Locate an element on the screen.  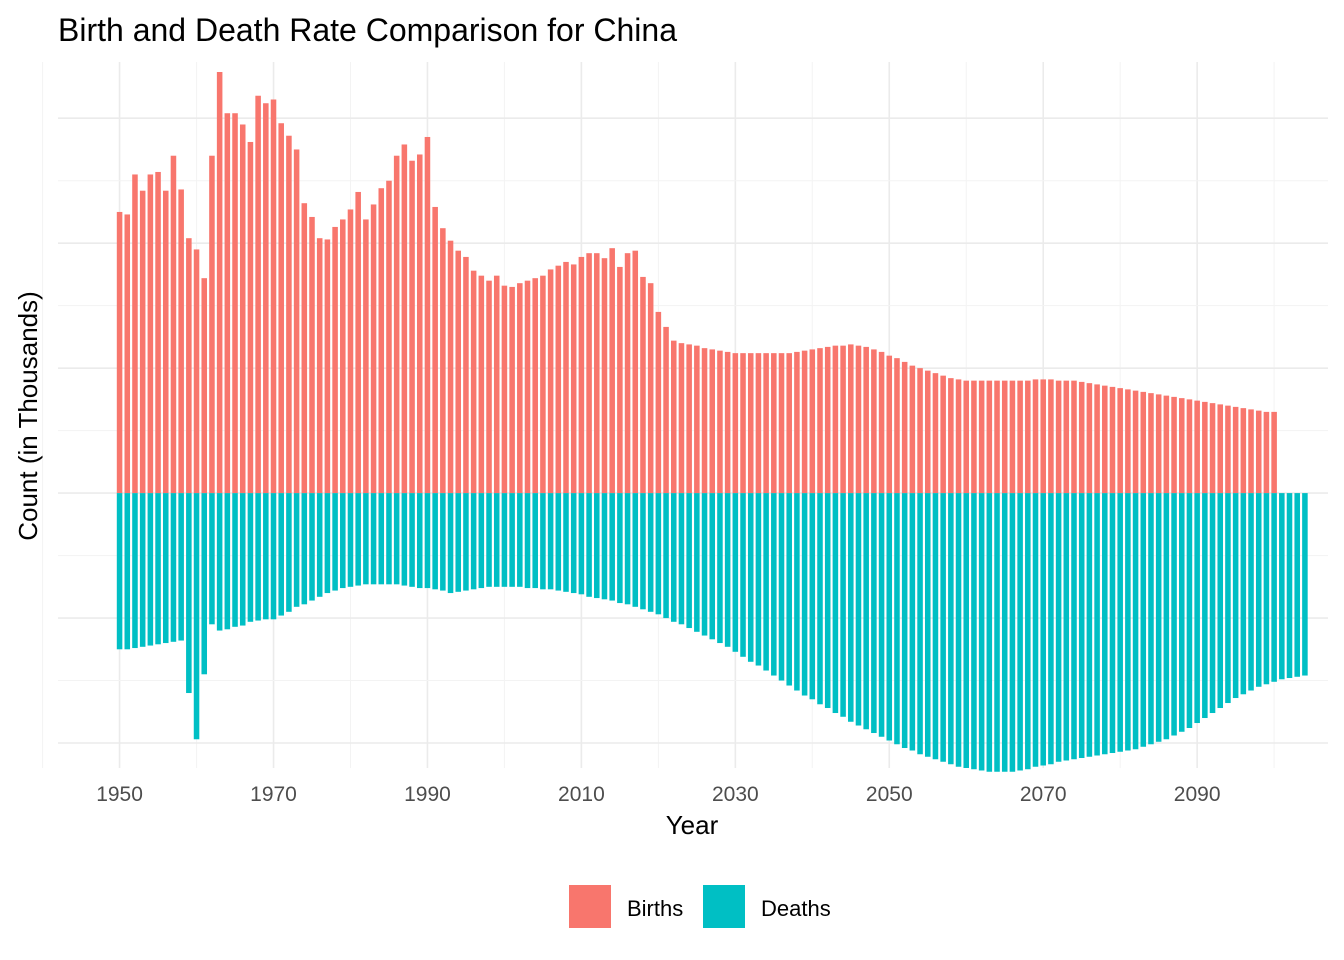
x-axis-ticks: 1950 1970 1990 2010 2030 2050 2070 2090 is located at coordinates (658, 794).